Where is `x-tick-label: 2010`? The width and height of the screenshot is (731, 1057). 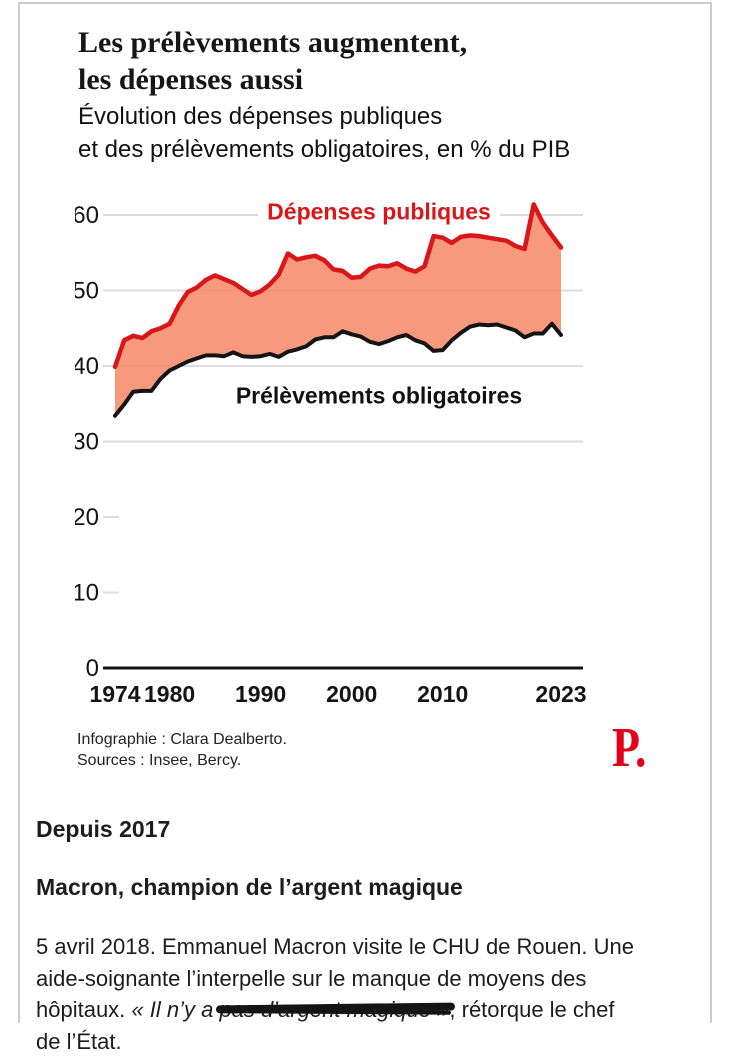 x-tick-label: 2010 is located at coordinates (442, 694).